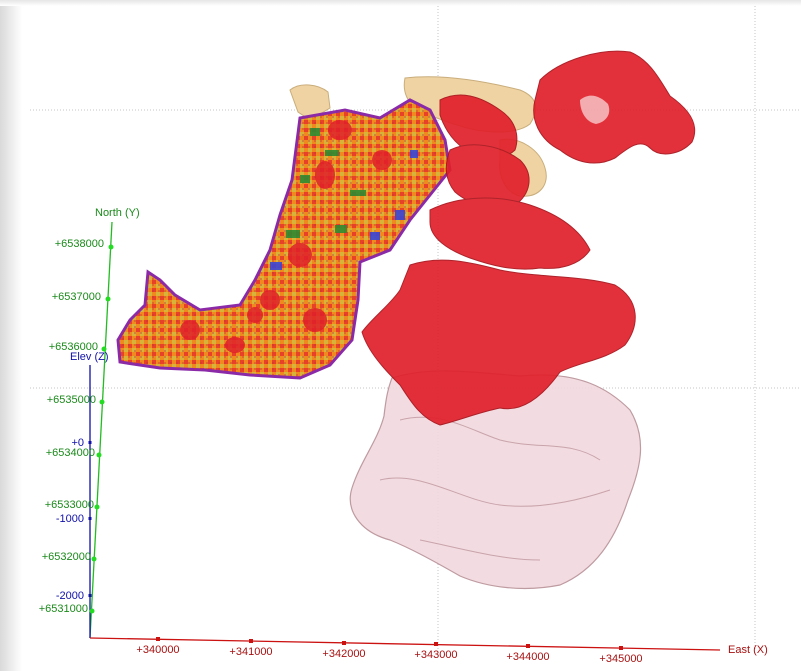 The width and height of the screenshot is (801, 671). Describe the element at coordinates (157, 650) in the screenshot. I see `east-tick-label: +340000` at that location.